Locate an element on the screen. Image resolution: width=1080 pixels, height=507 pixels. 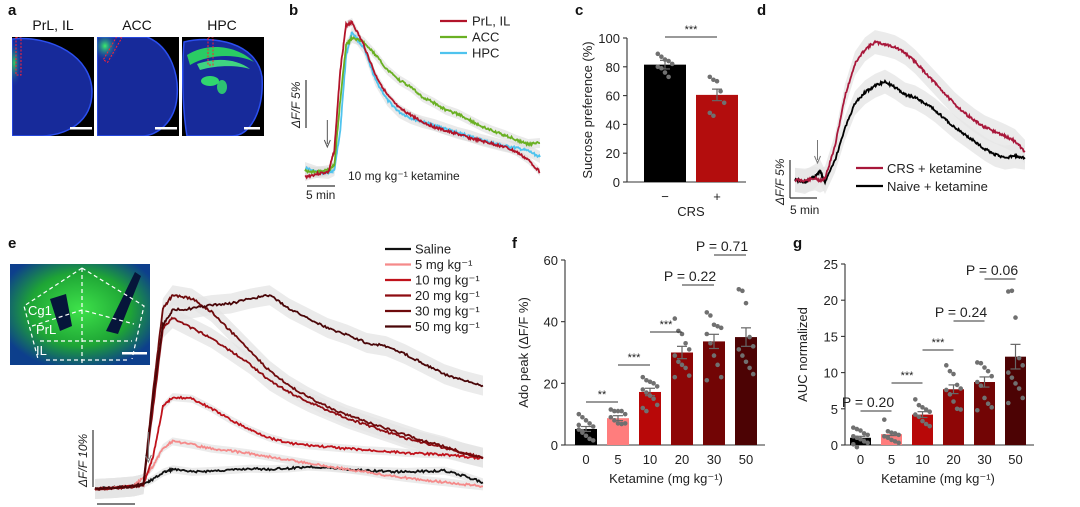
x-tick-label: − is located at coordinates (665, 196).